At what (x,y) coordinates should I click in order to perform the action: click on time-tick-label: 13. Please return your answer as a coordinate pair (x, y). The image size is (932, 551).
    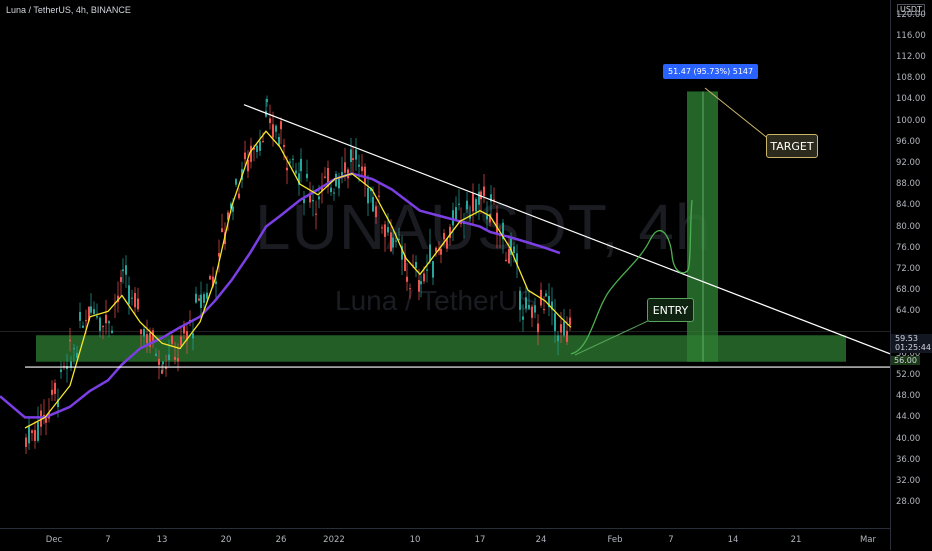
    Looking at the image, I should click on (162, 540).